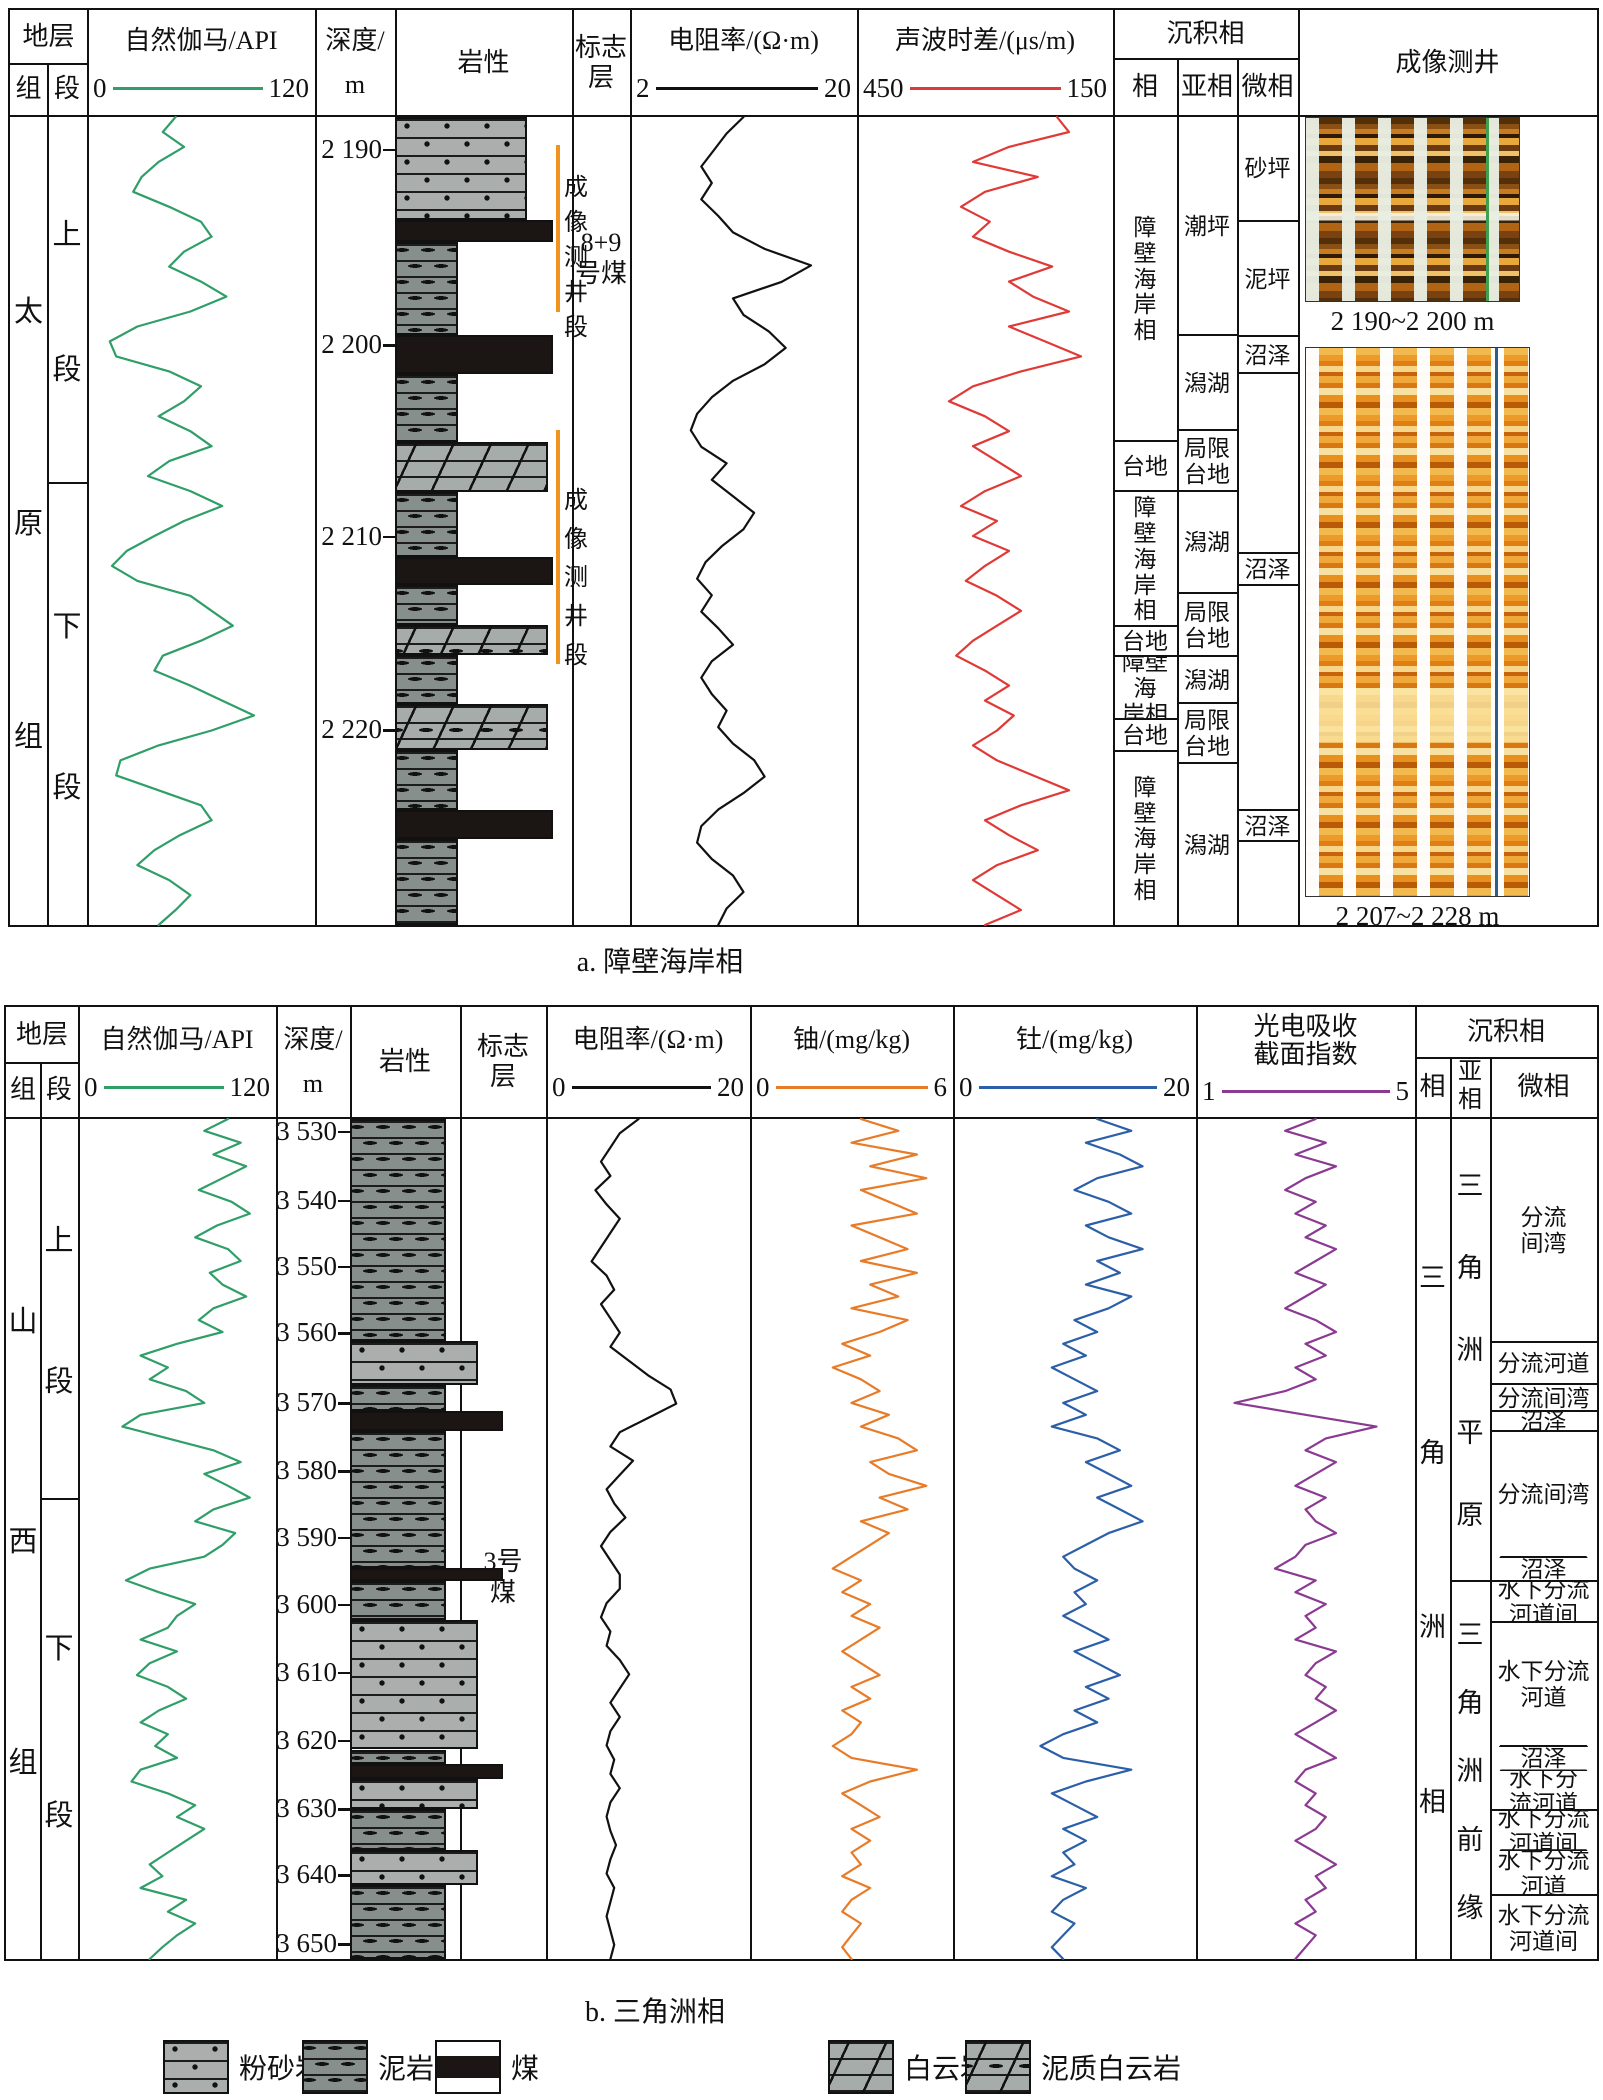 The image size is (1603, 2100). What do you see at coordinates (426, 1539) in the screenshot?
I see `lithology-column` at bounding box center [426, 1539].